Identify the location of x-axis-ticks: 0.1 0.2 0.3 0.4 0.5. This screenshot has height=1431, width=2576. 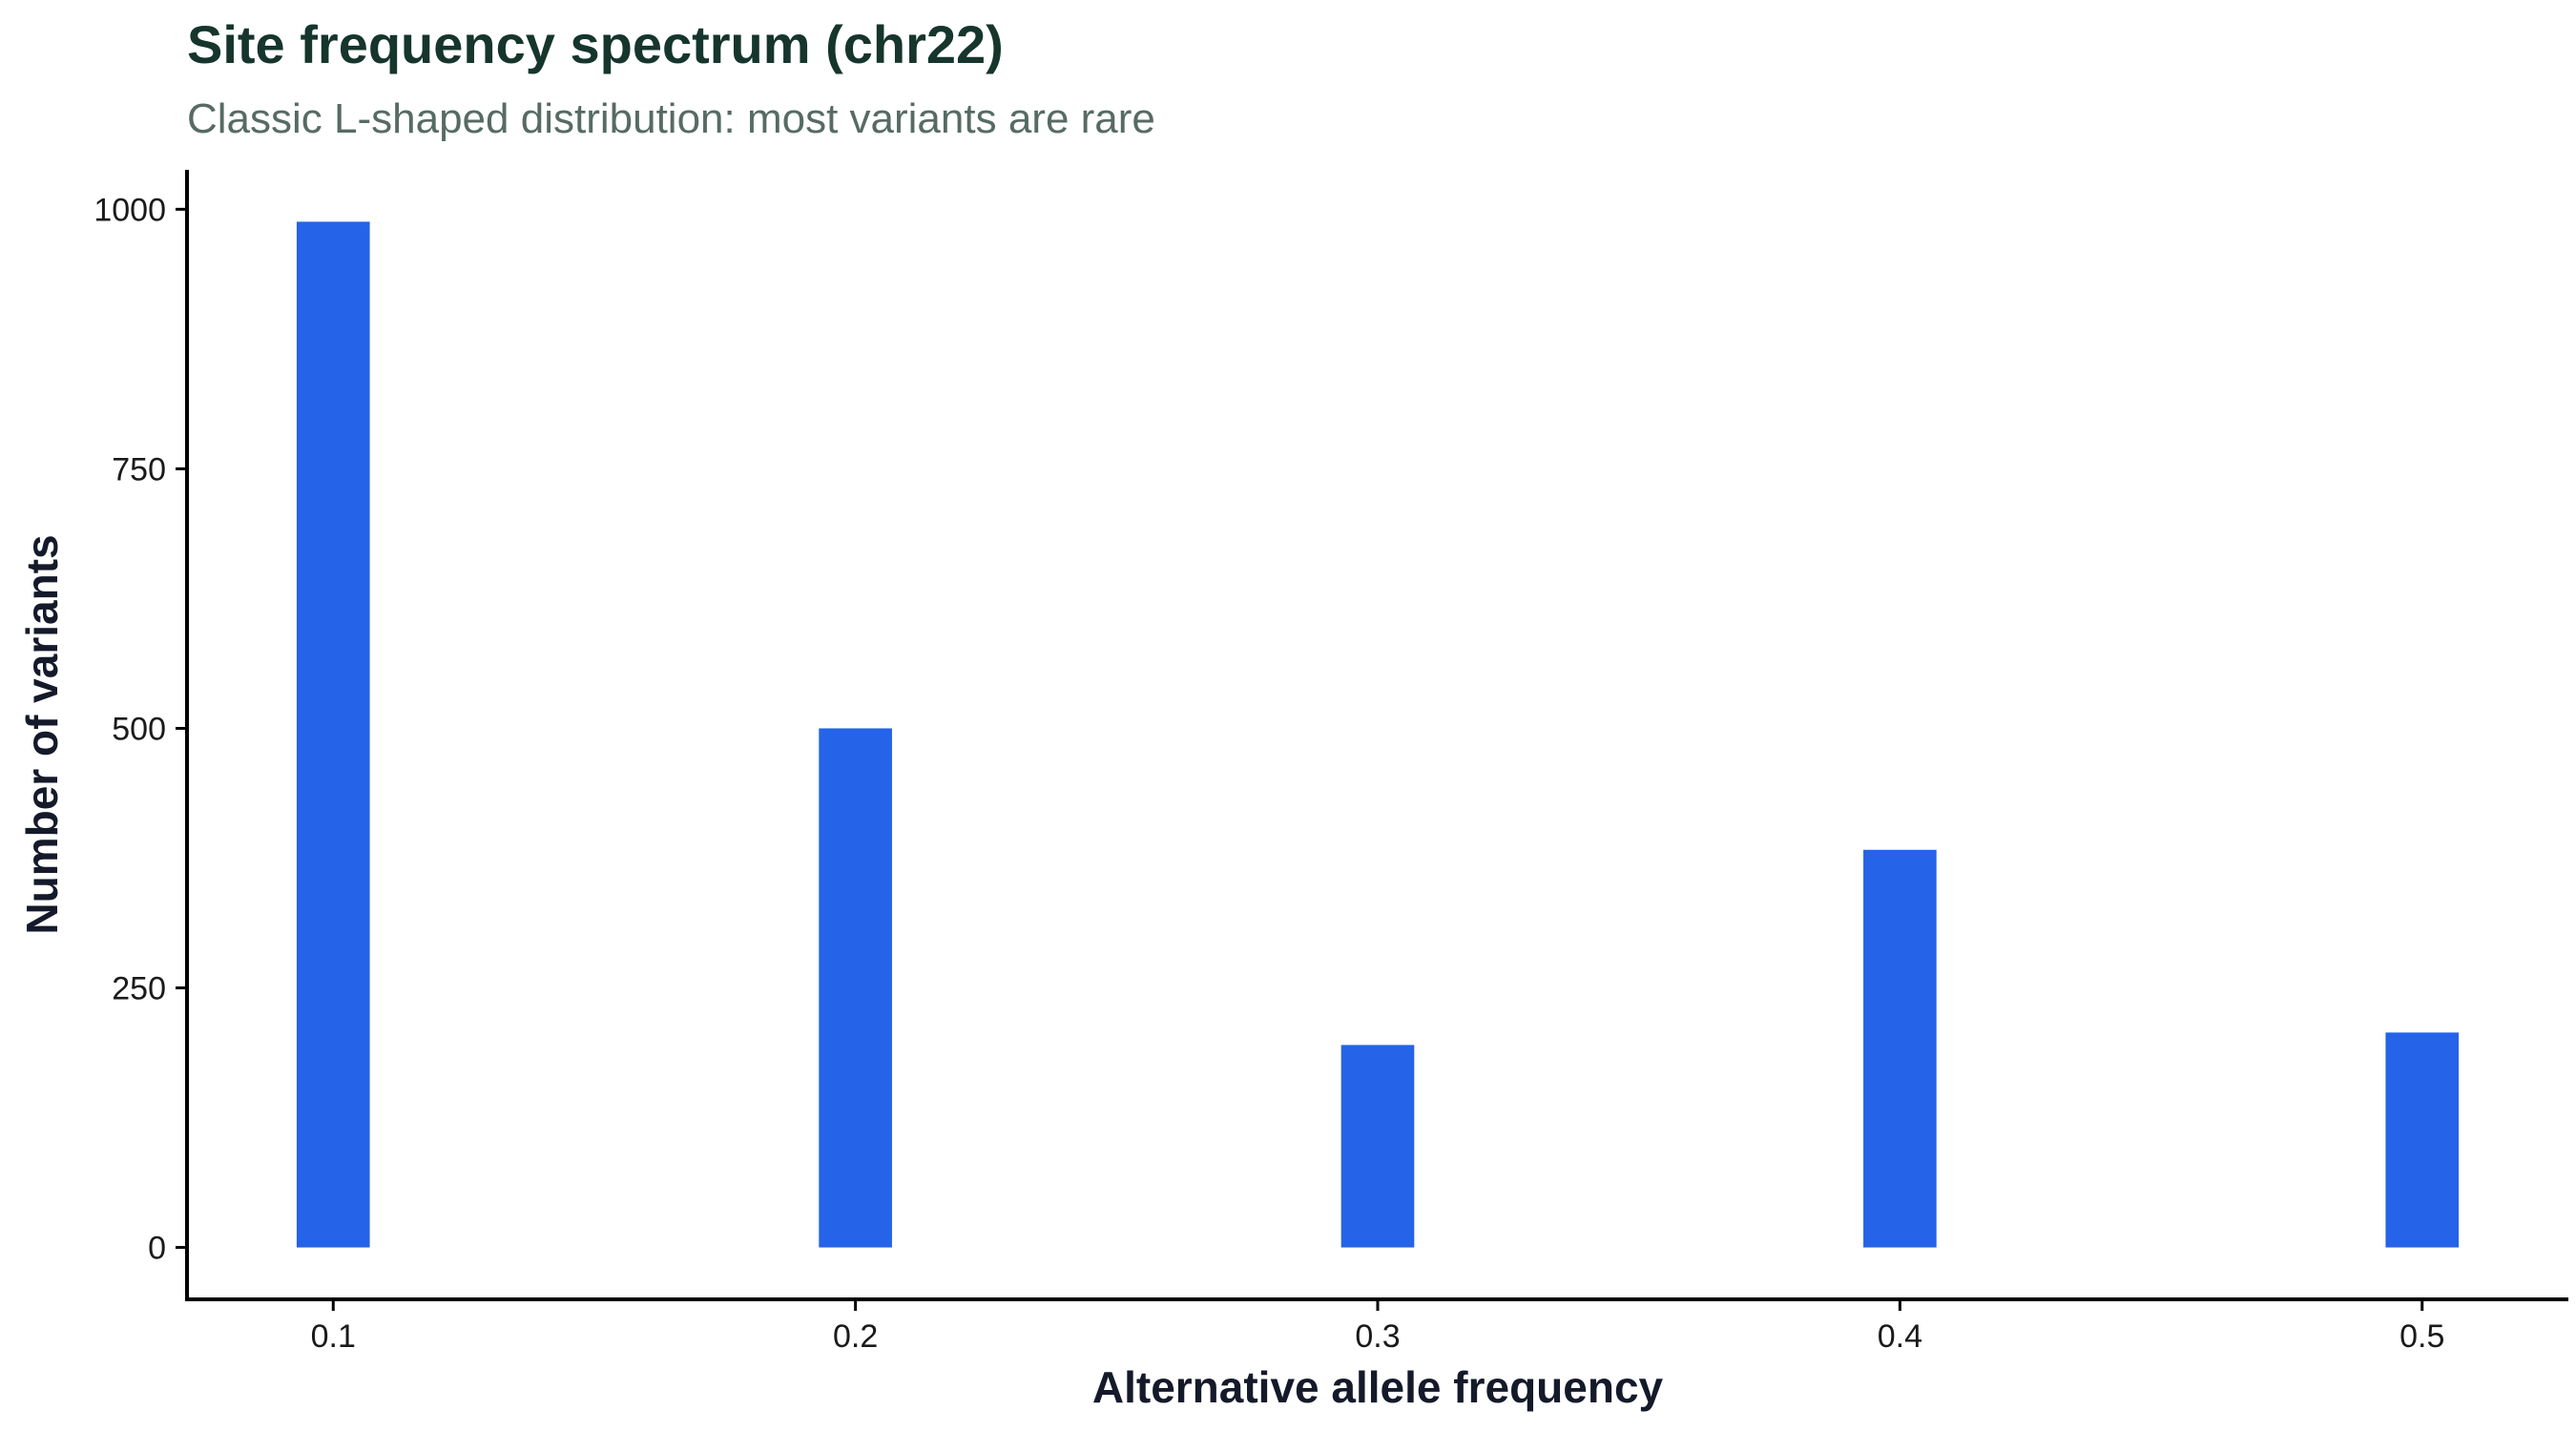
(1377, 1327).